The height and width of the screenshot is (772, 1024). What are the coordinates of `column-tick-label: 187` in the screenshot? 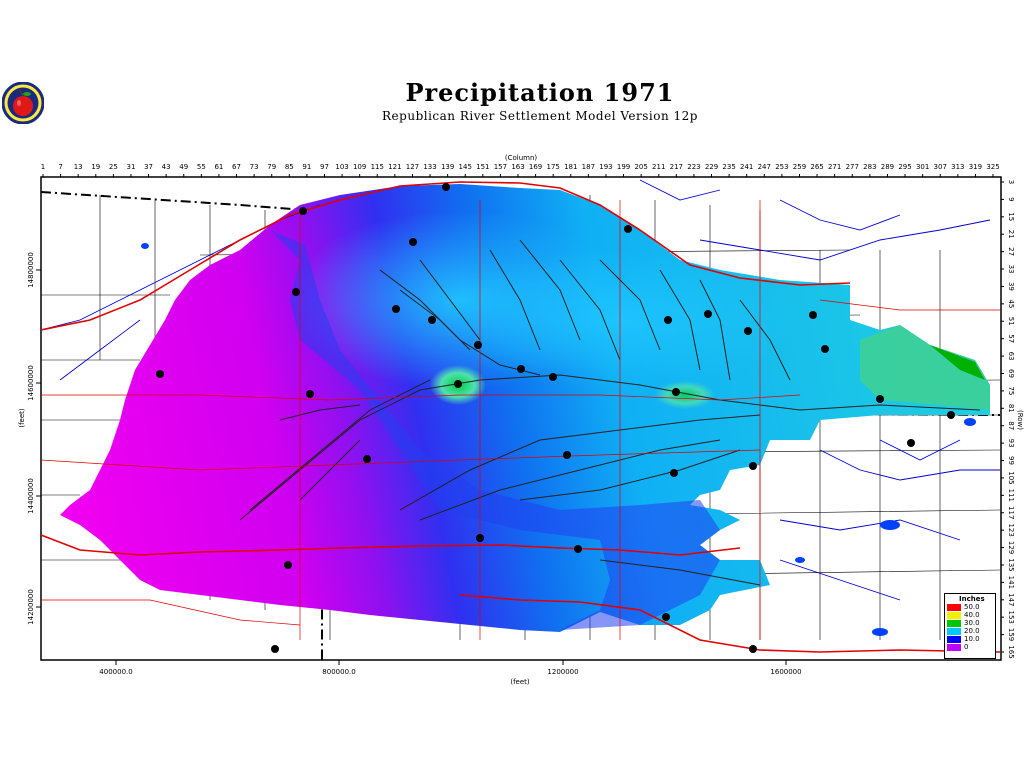 It's located at (588, 167).